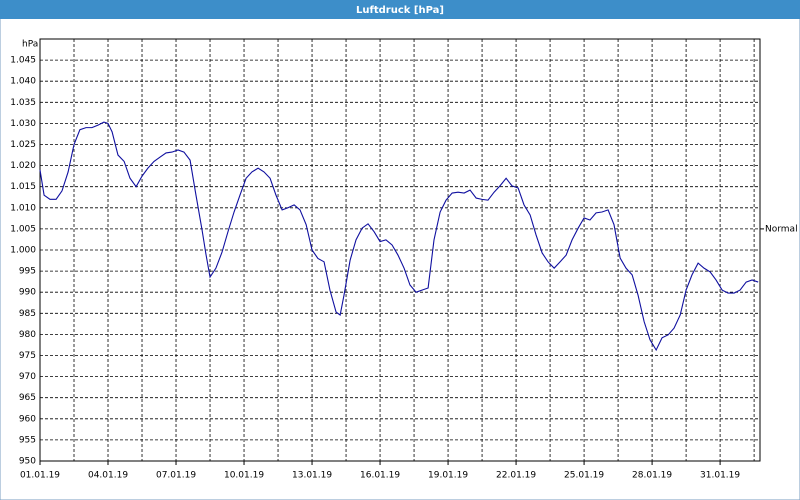  Describe the element at coordinates (23, 208) in the screenshot. I see `y-tick-label: 1.010` at that location.